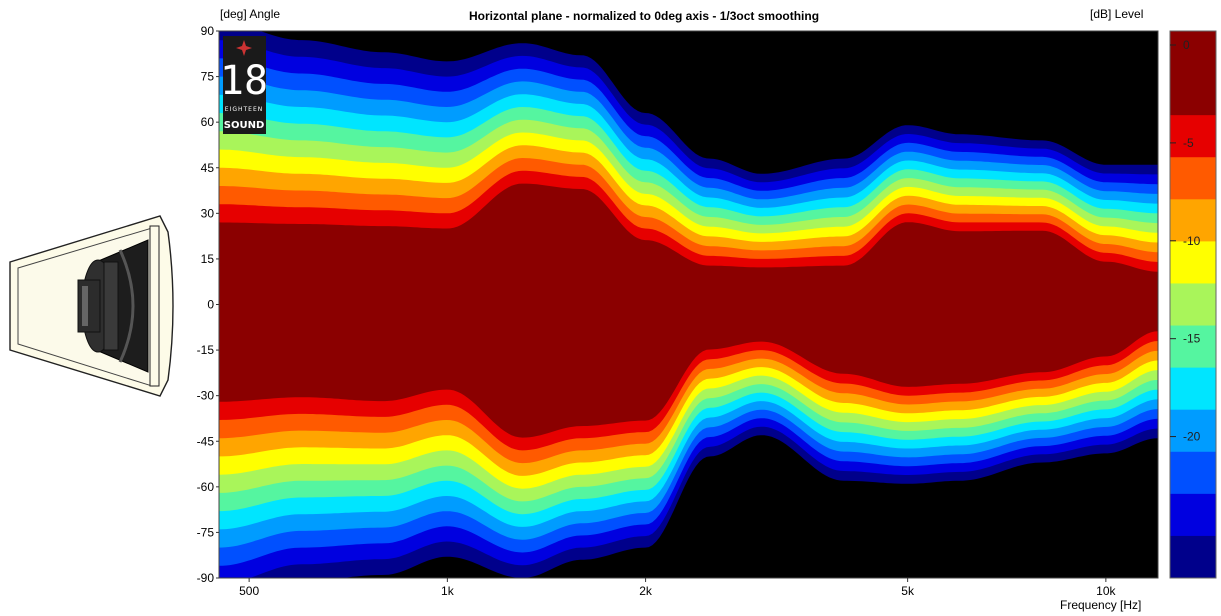 Image resolution: width=1221 pixels, height=616 pixels. I want to click on x-tick-label: 10k, so click(1106, 591).